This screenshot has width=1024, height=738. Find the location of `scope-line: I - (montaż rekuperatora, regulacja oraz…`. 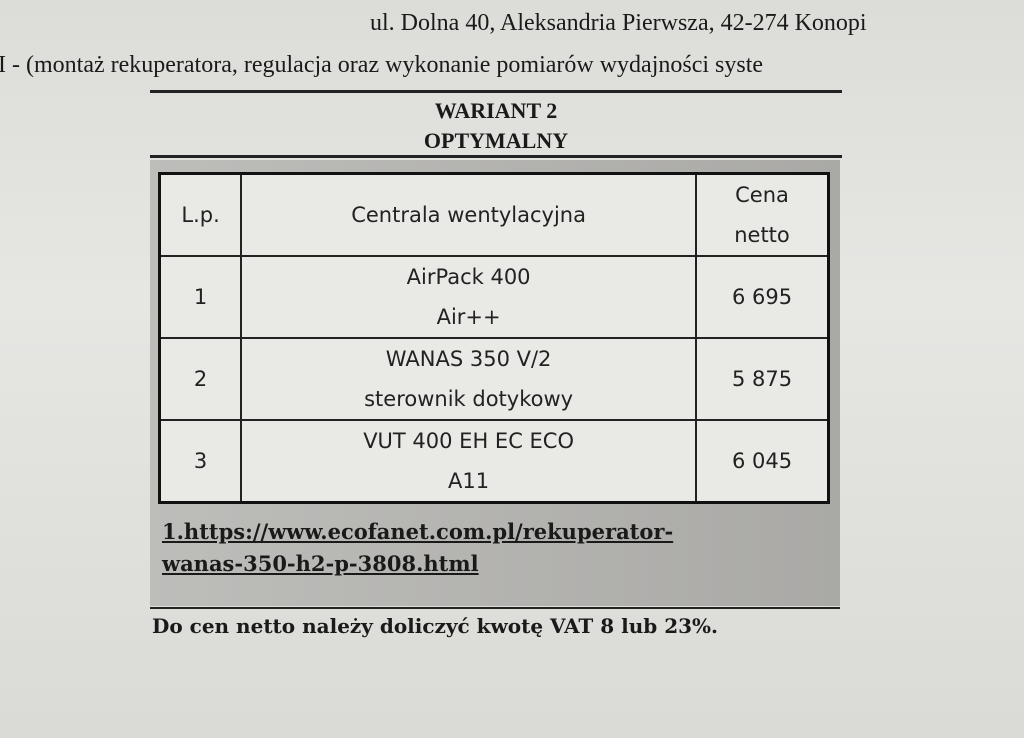

scope-line: I - (montaż rekuperatora, regulacja oraz… is located at coordinates (382, 65).